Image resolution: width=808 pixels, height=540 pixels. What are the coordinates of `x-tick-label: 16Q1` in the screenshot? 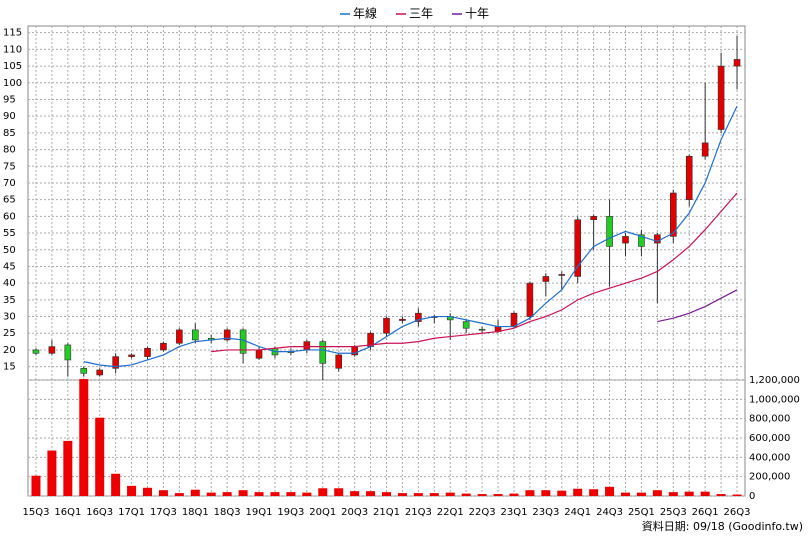 It's located at (67, 512).